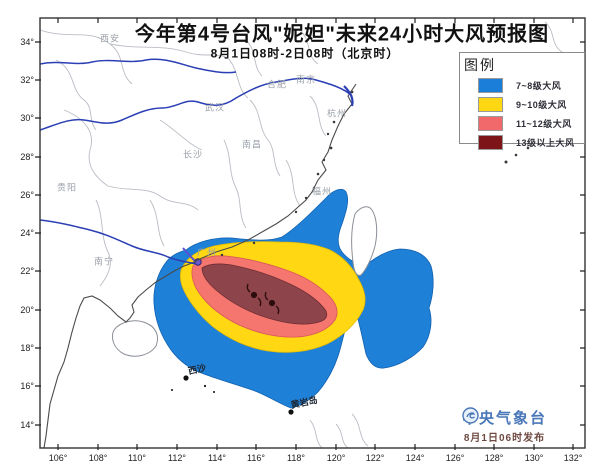 The height and width of the screenshot is (473, 600). I want to click on legend: 图例 7~8级大风 9~10级大风 11~12级大风 13级以上大风, so click(522, 101).